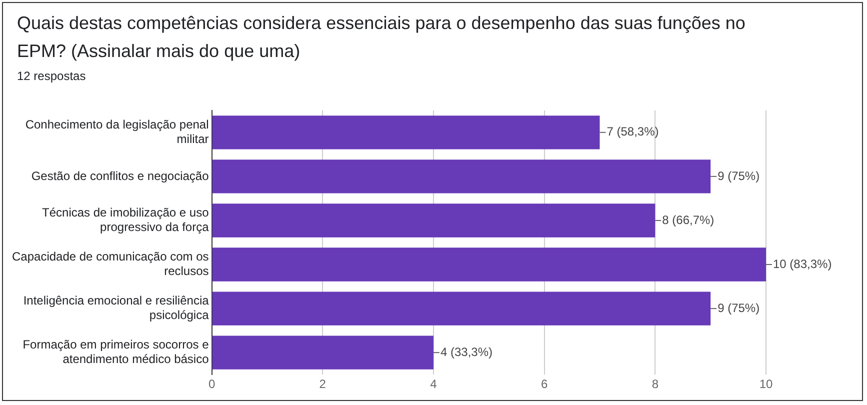 The width and height of the screenshot is (867, 405). What do you see at coordinates (688, 219) in the screenshot?
I see `data-label: 8 (66,7%)` at bounding box center [688, 219].